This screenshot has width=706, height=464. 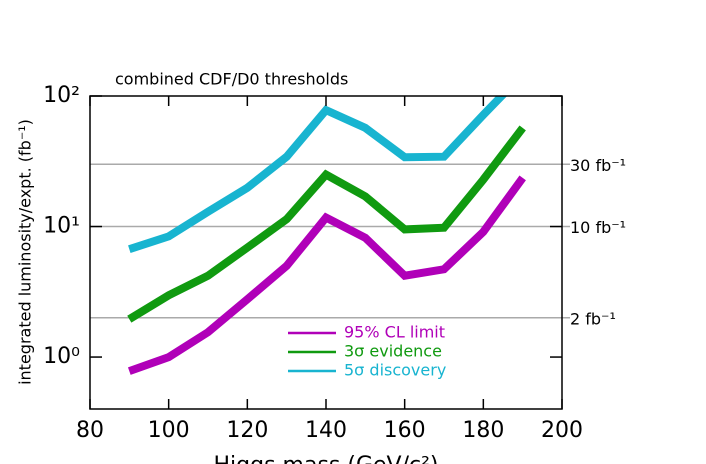 I want to click on x-axis-label: Higgs mass (GeV/c²), so click(x=326, y=458).